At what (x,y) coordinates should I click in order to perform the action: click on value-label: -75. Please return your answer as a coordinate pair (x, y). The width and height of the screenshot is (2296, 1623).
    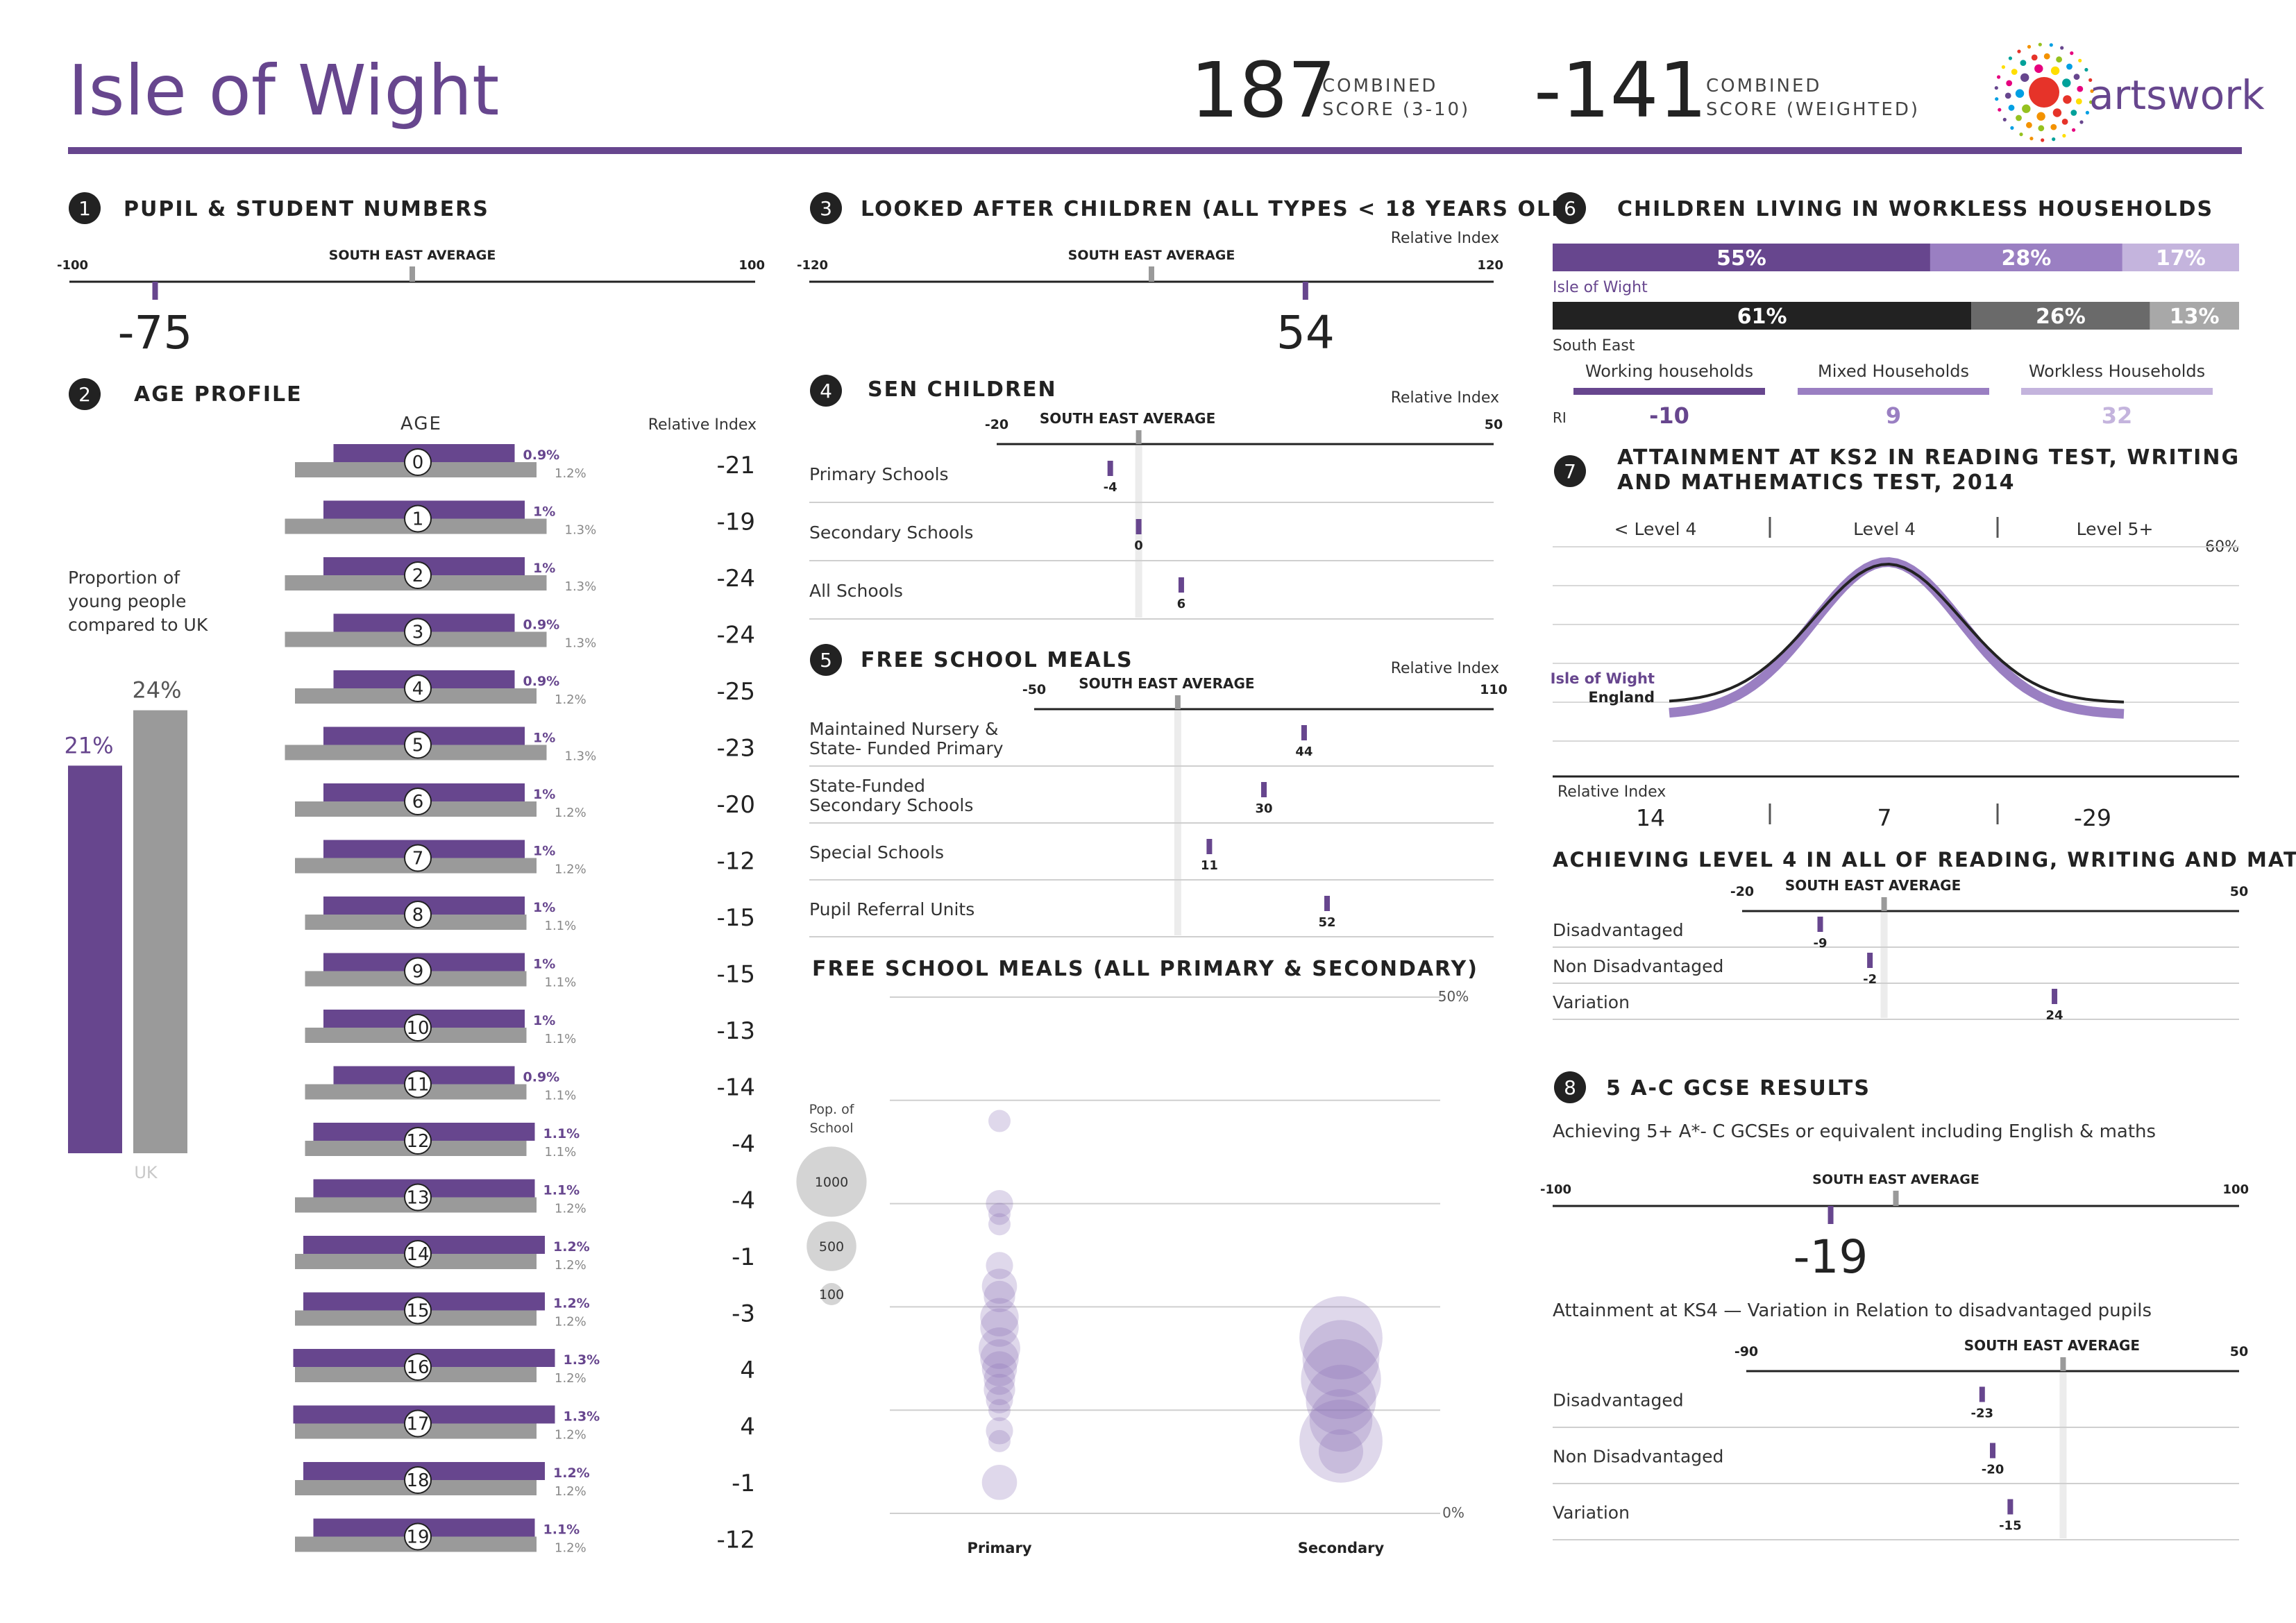
    Looking at the image, I should click on (155, 332).